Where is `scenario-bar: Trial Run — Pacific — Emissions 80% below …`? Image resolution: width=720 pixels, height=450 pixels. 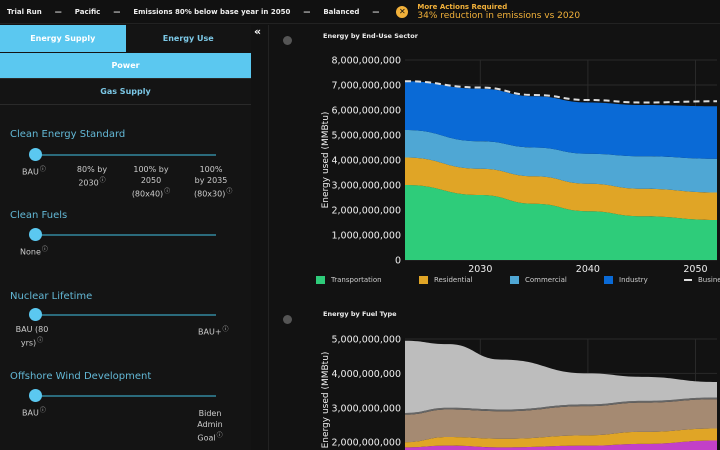 scenario-bar: Trial Run — Pacific — Emissions 80% below … is located at coordinates (360, 12).